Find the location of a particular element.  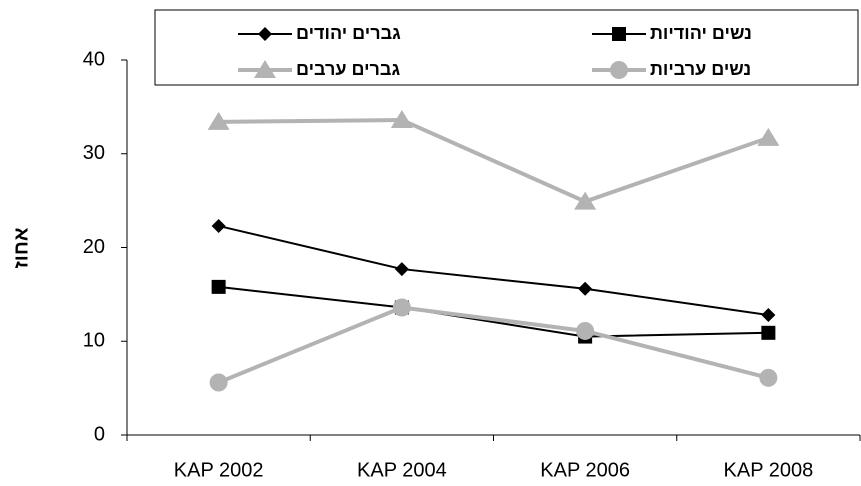

x-tick-label: KAP 2002 is located at coordinates (219, 470).